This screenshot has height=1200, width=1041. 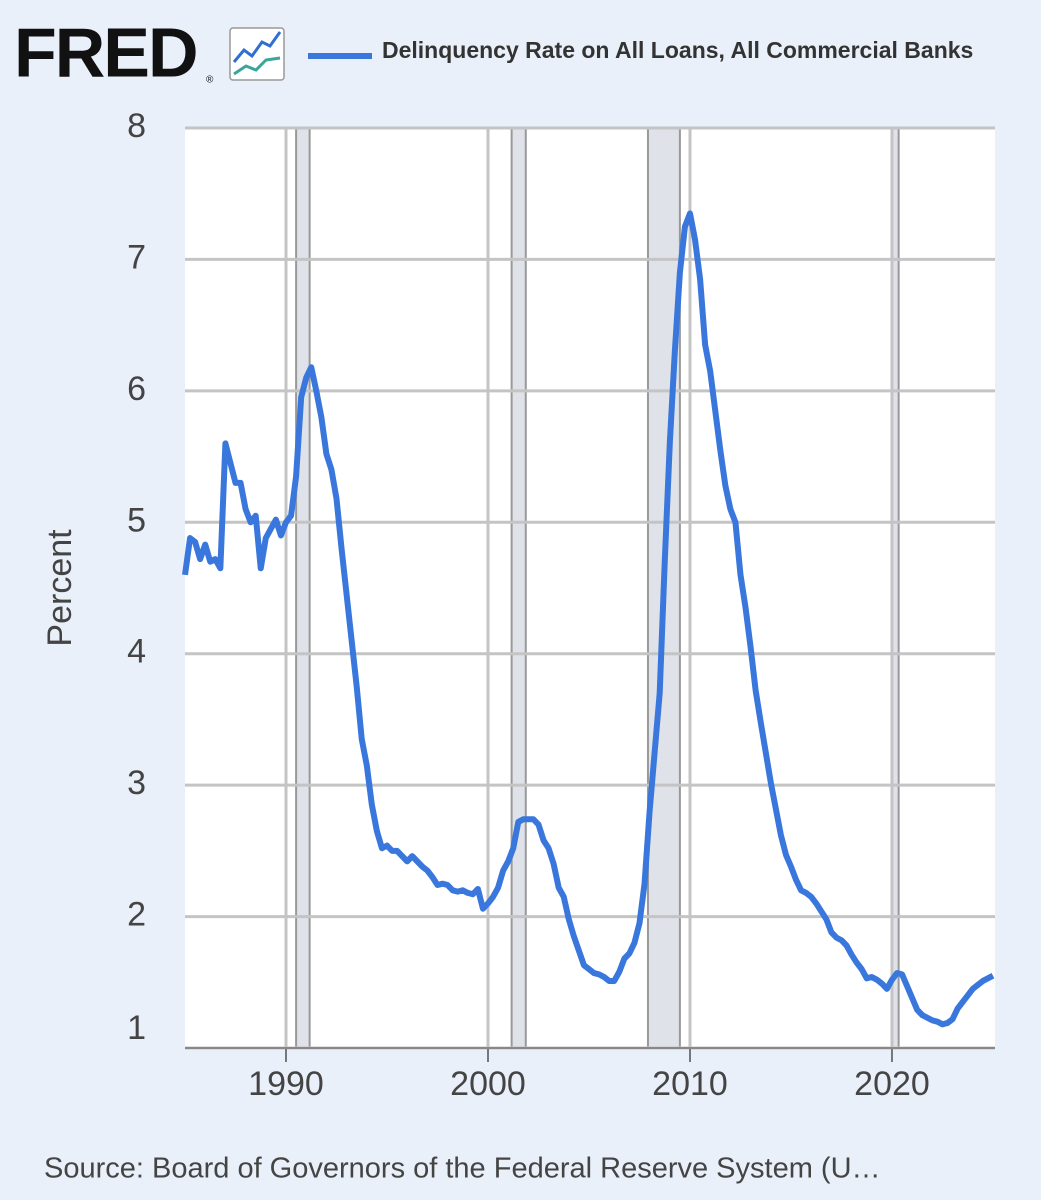 I want to click on x-tick-label: 2020, so click(x=892, y=1084).